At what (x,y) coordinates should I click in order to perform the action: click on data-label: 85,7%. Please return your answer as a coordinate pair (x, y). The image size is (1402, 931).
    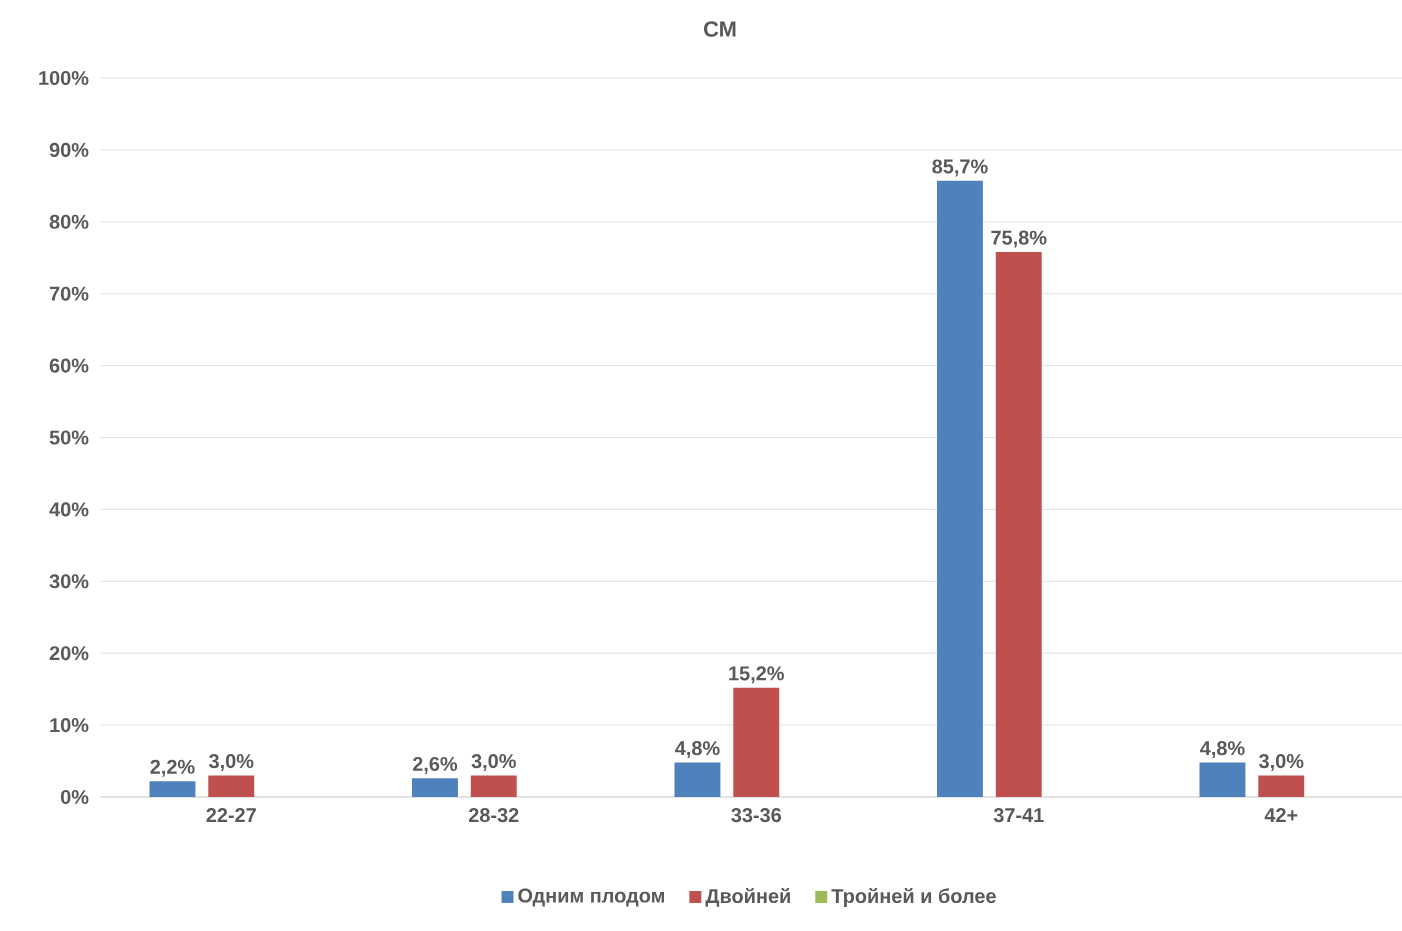
    Looking at the image, I should click on (960, 168).